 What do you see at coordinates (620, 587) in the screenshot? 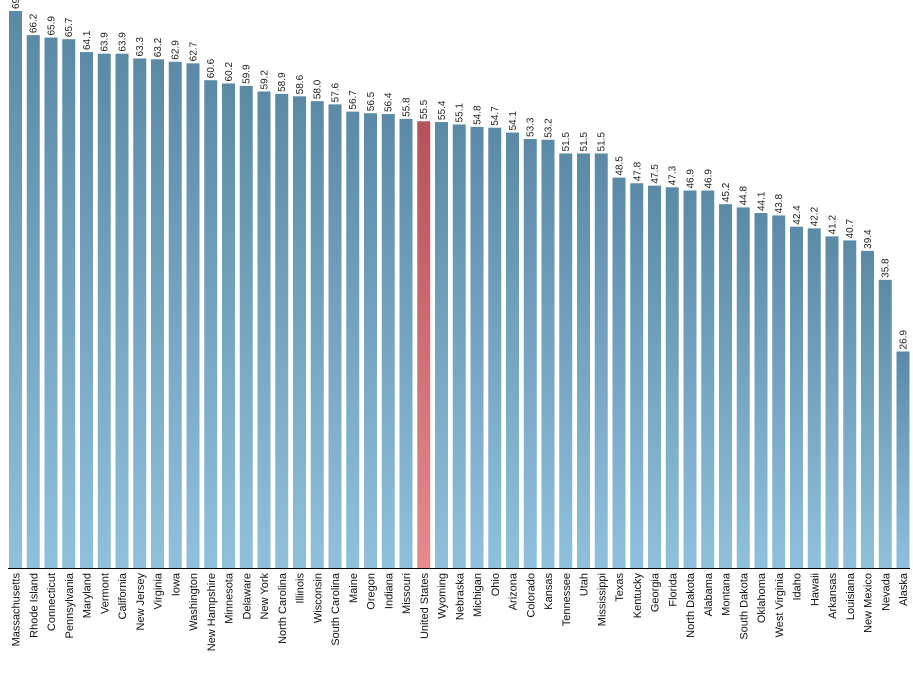
I see `tick-label-texas: Texas` at bounding box center [620, 587].